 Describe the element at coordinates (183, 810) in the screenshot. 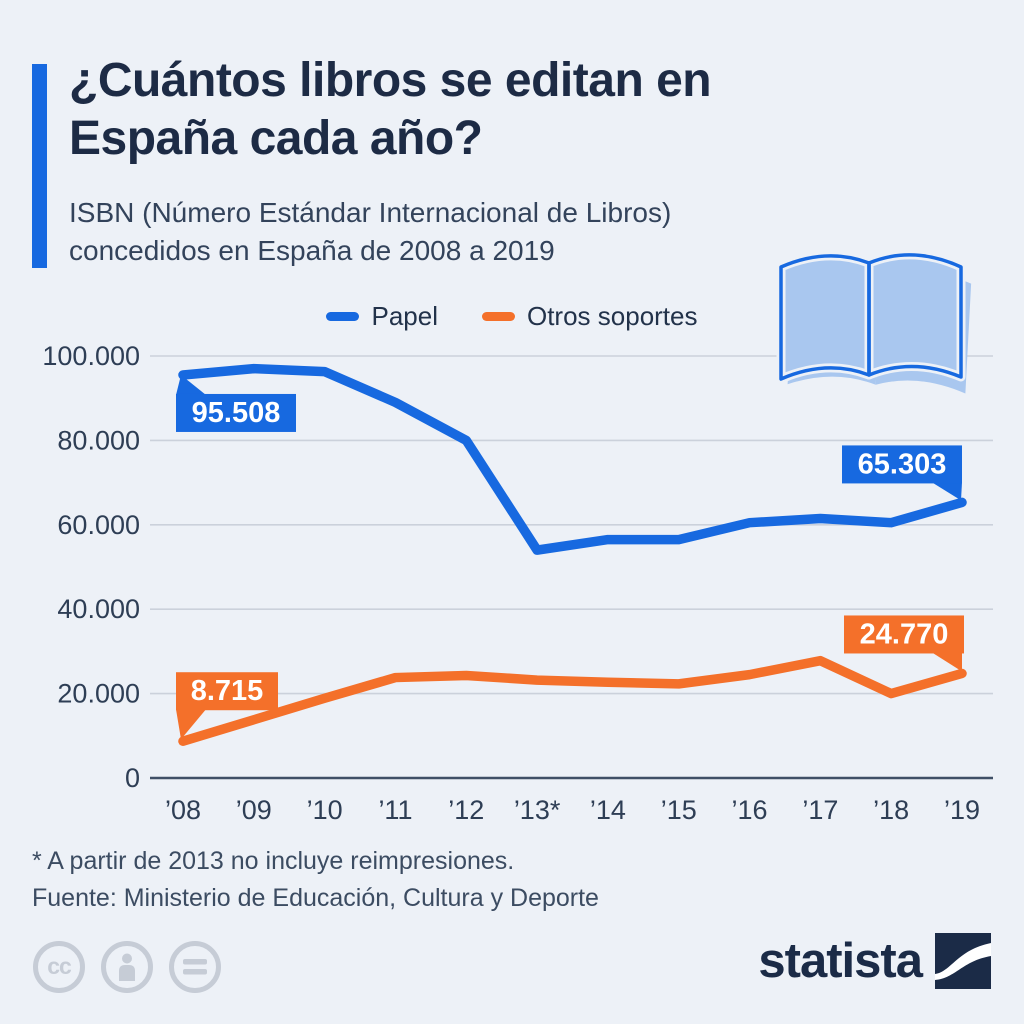

I see `x-tick-label: ’08` at that location.